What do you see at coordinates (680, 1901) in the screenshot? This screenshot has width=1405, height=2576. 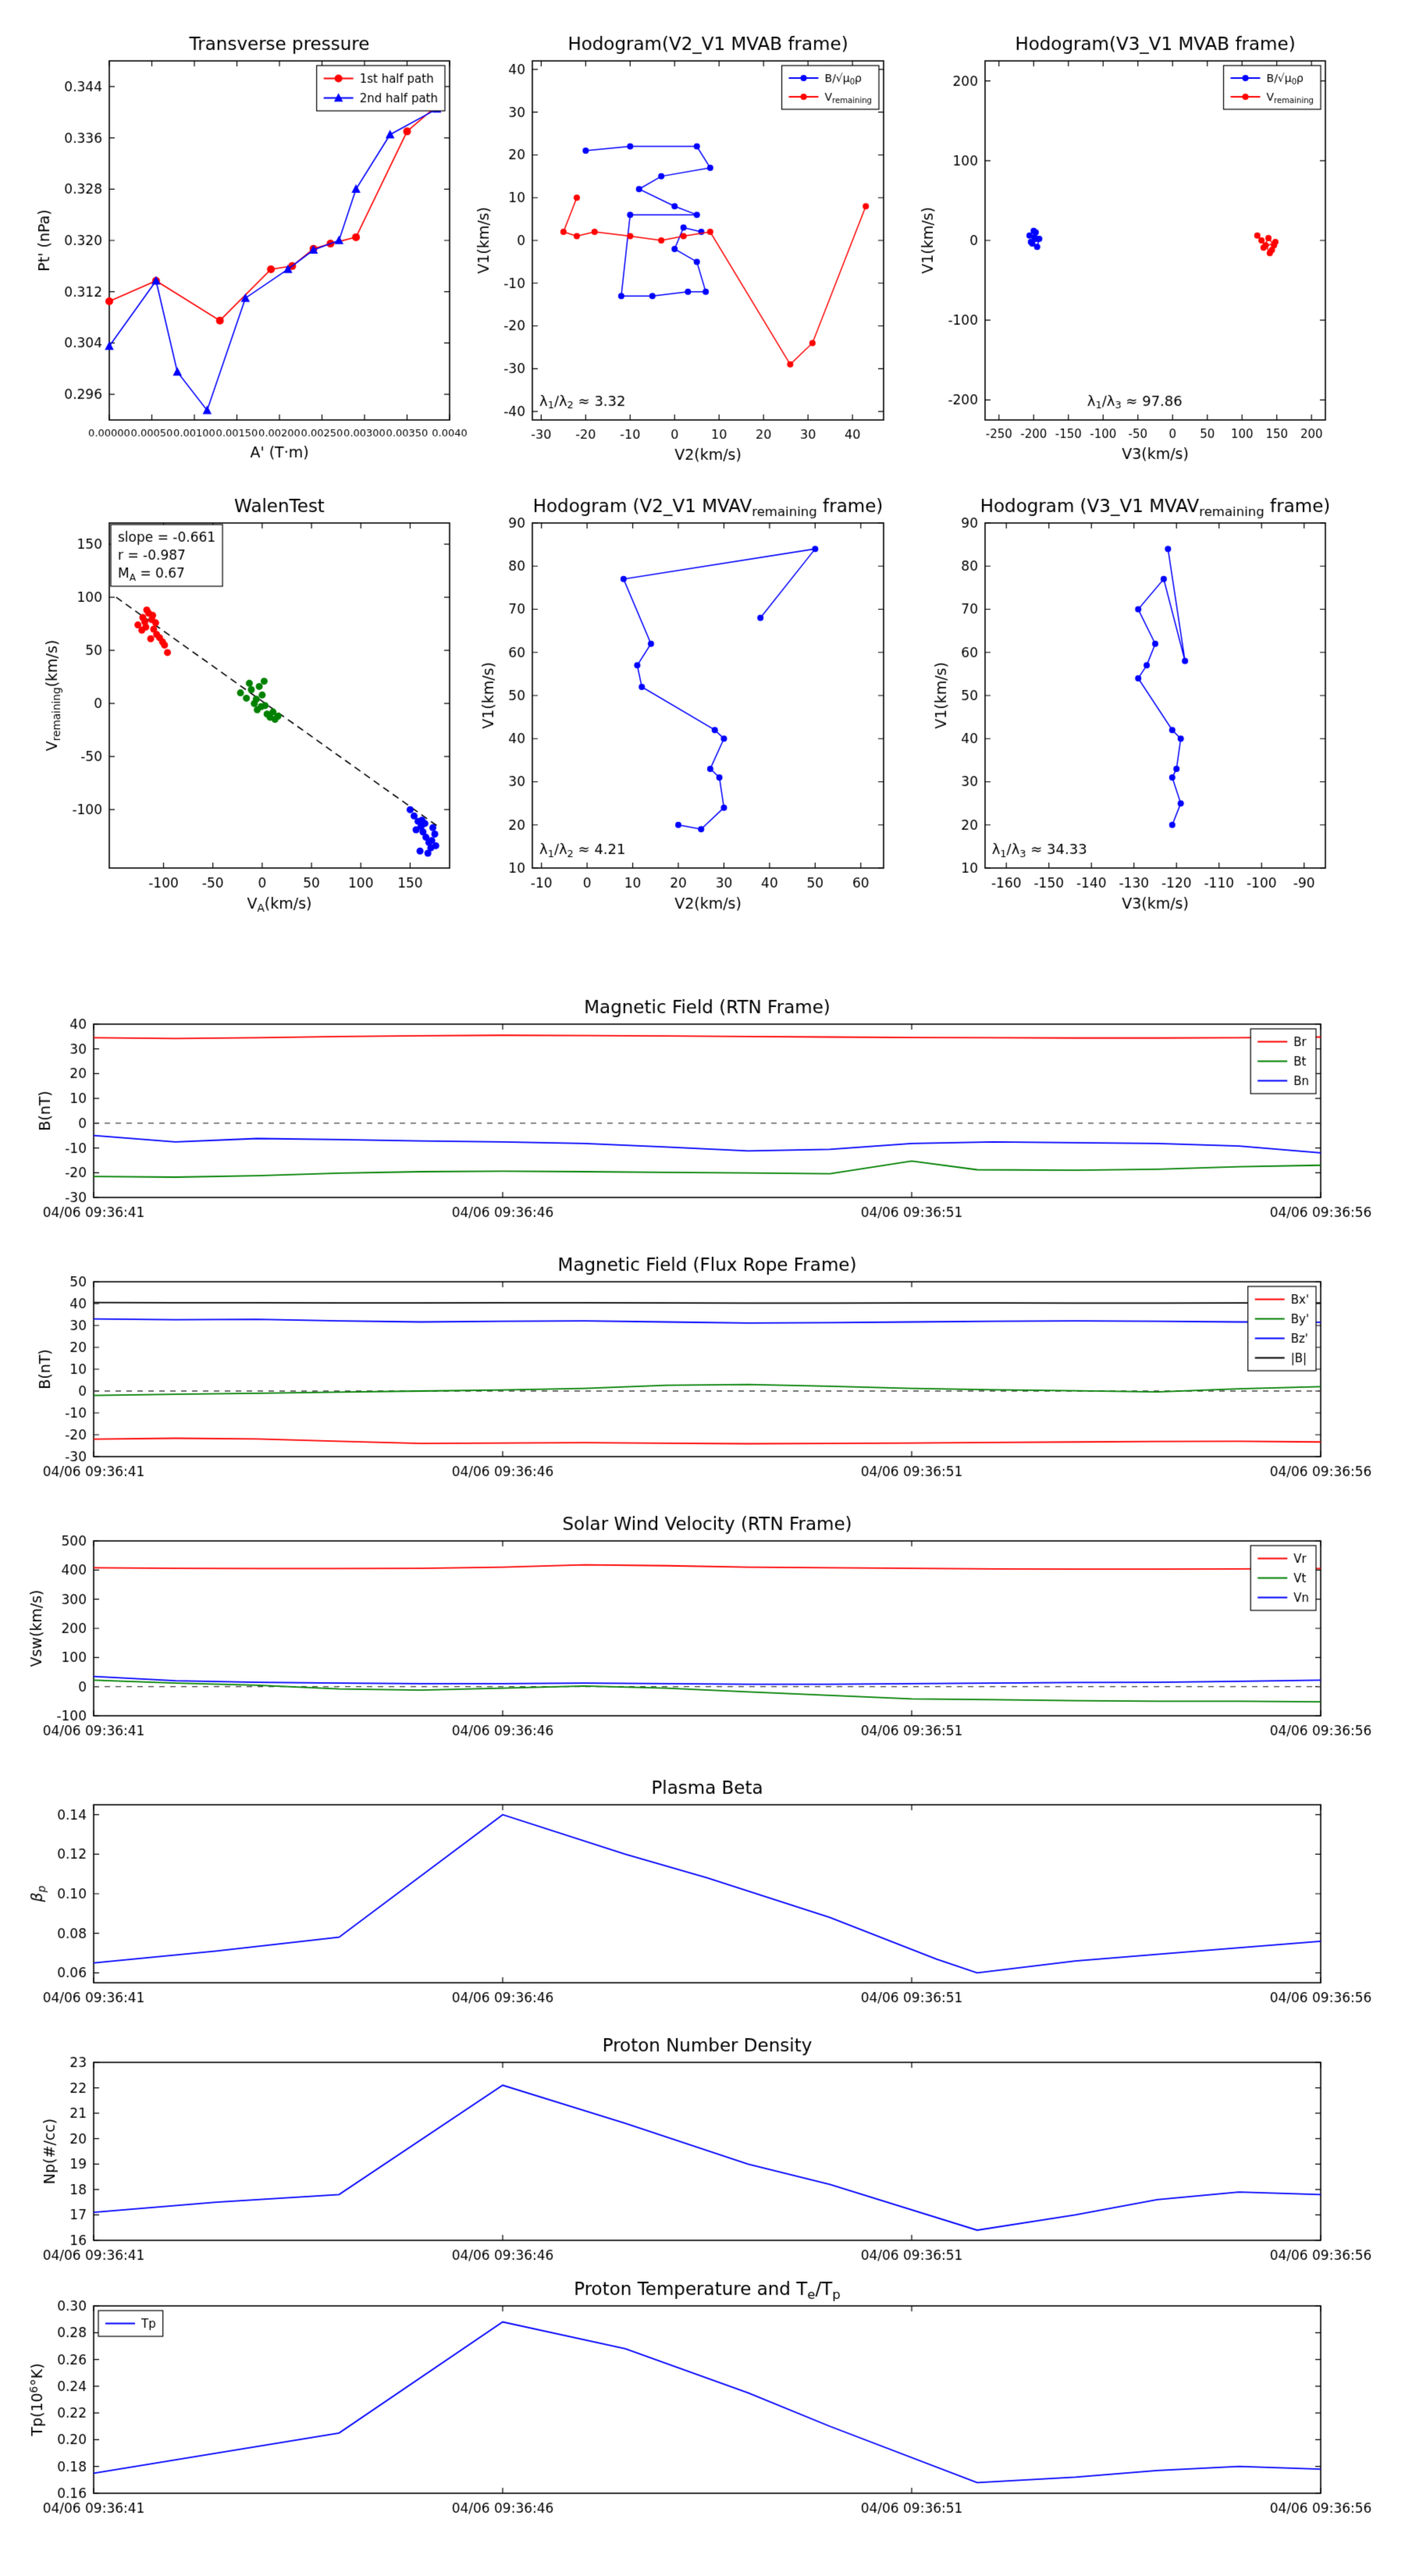 I see `panel-plasma-beta` at bounding box center [680, 1901].